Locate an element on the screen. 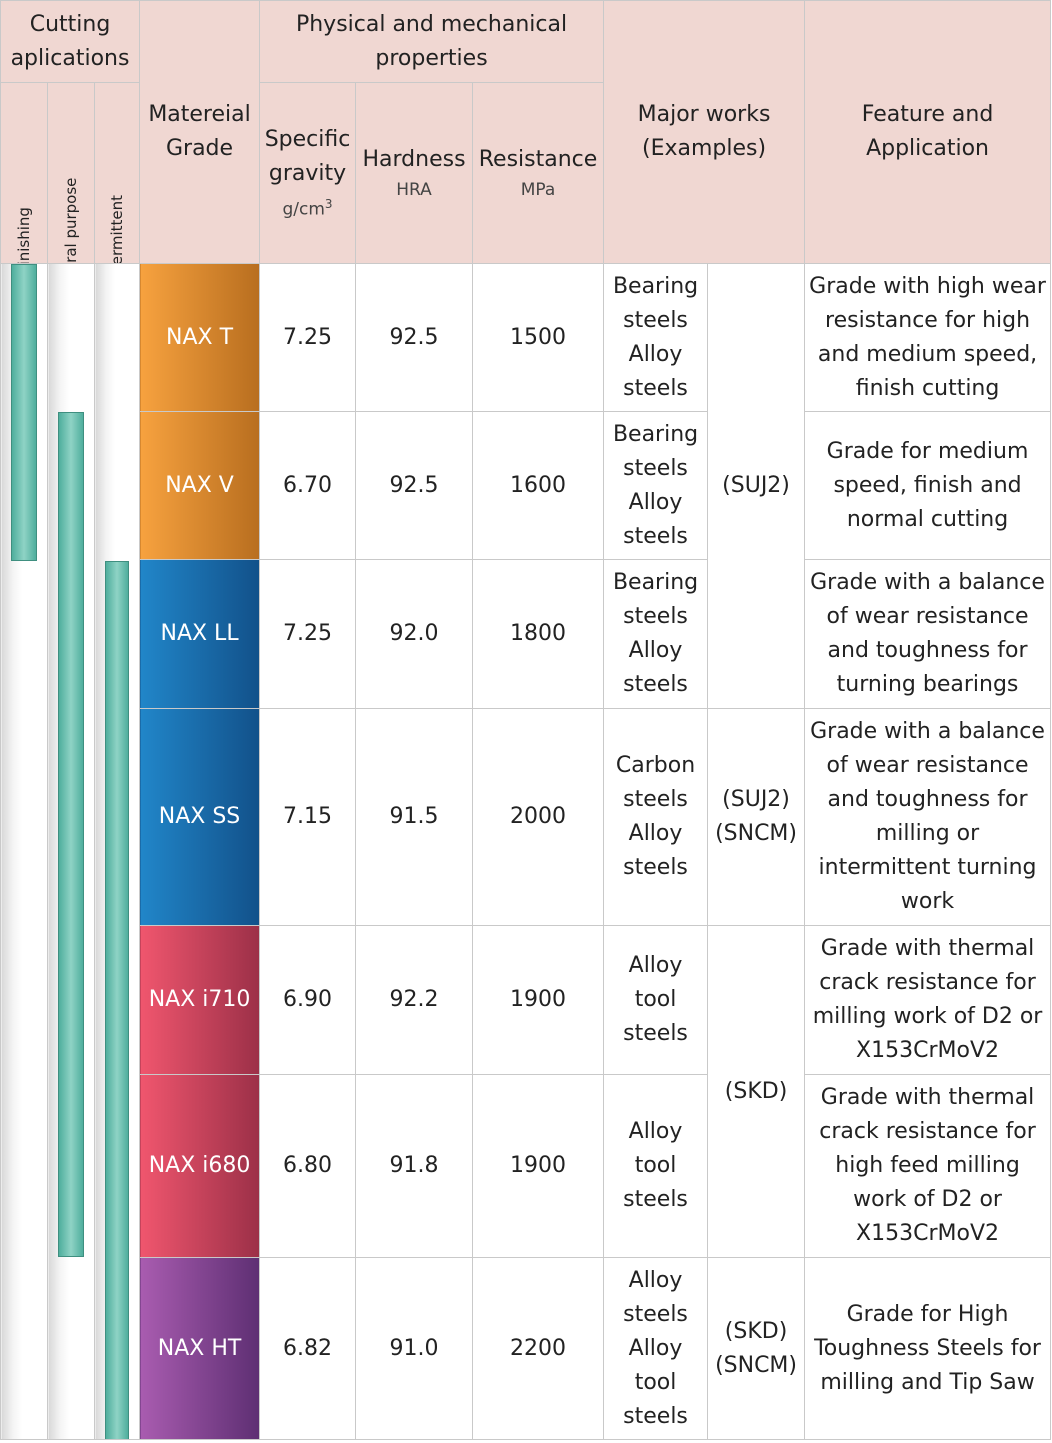 Image resolution: width=1052 pixels, height=1443 pixels. gravity-cell: 6.80 is located at coordinates (308, 1166).